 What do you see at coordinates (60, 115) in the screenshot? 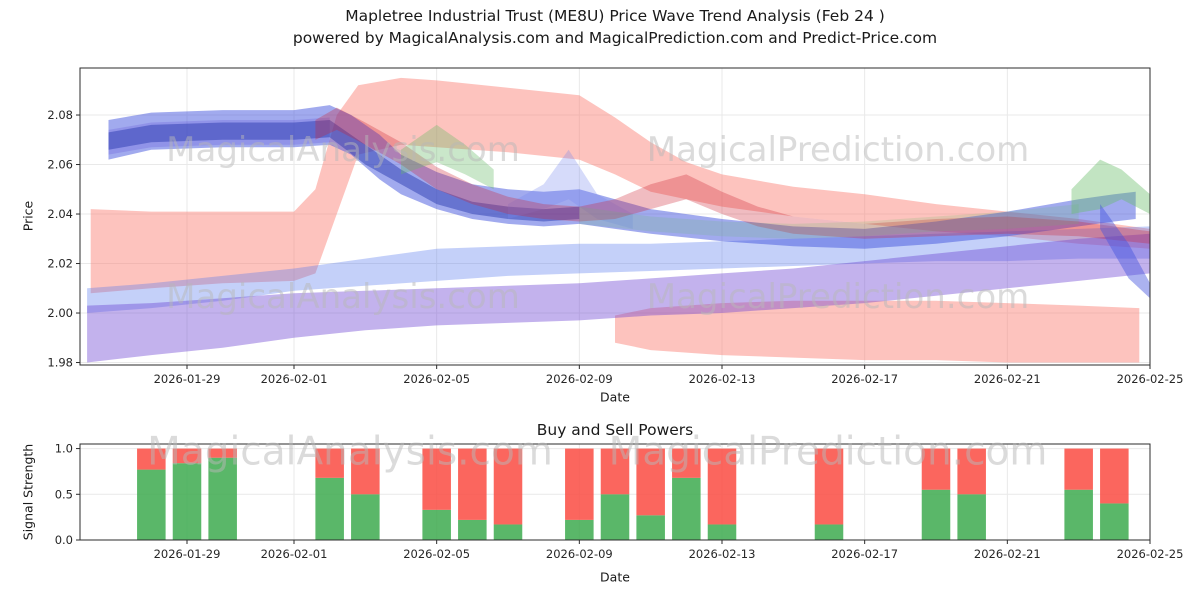
I see `y-tick-label: 2.08` at bounding box center [60, 115].